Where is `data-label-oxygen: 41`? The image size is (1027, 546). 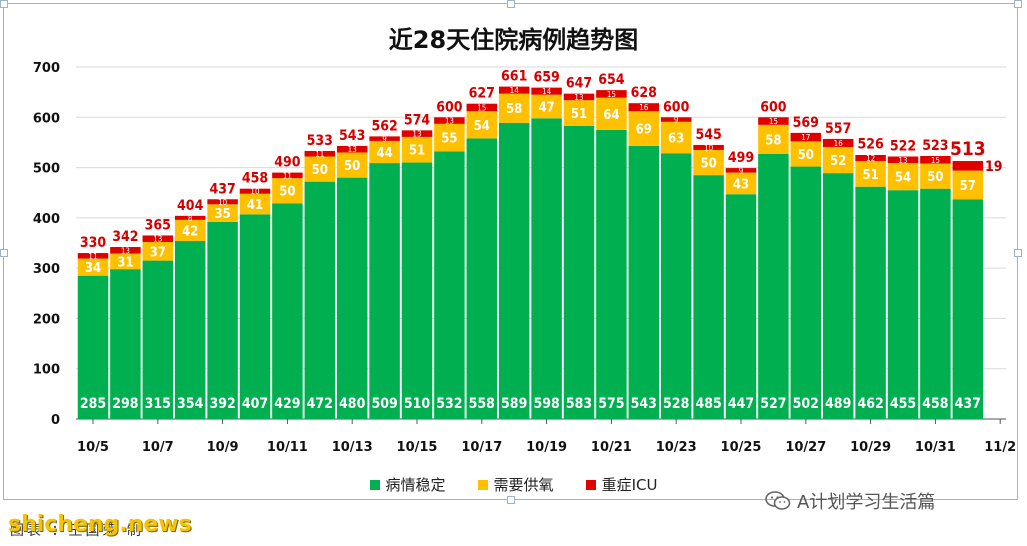 data-label-oxygen: 41 is located at coordinates (255, 205).